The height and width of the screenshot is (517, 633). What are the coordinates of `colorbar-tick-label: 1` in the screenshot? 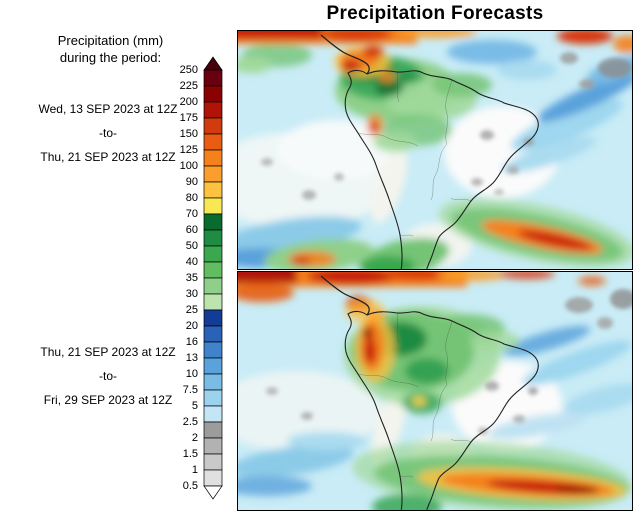 It's located at (194, 470).